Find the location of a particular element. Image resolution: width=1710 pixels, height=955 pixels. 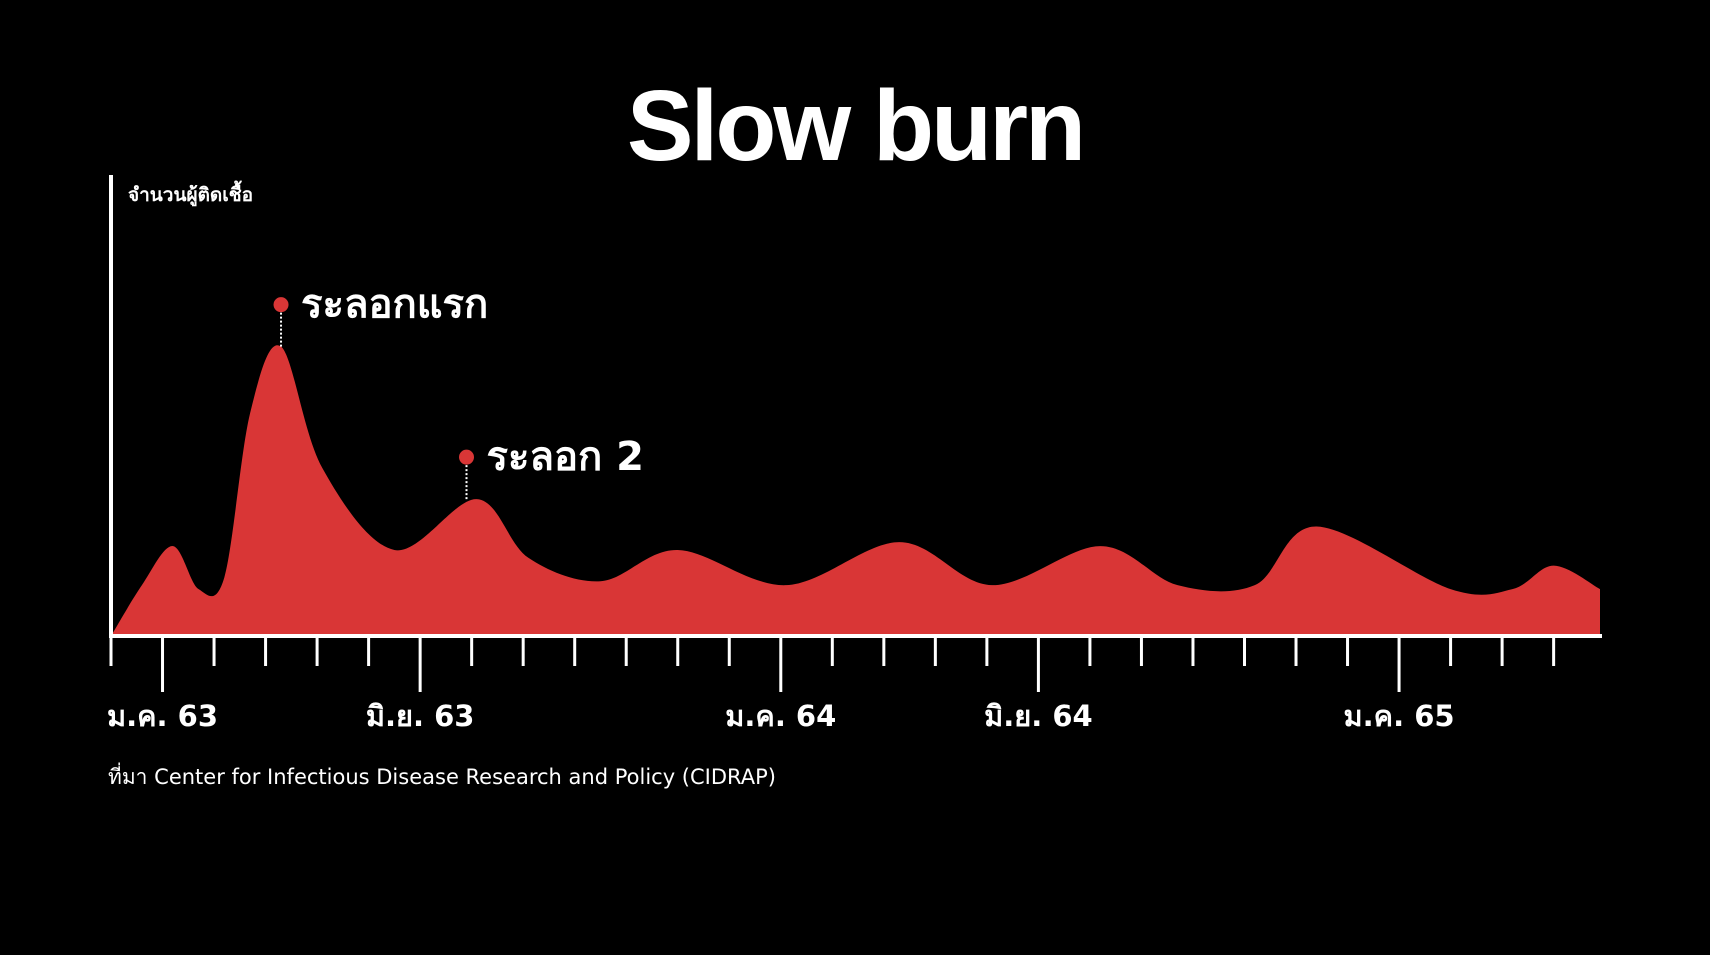

x-tick-label: มิ.ย. 63 is located at coordinates (420, 716).